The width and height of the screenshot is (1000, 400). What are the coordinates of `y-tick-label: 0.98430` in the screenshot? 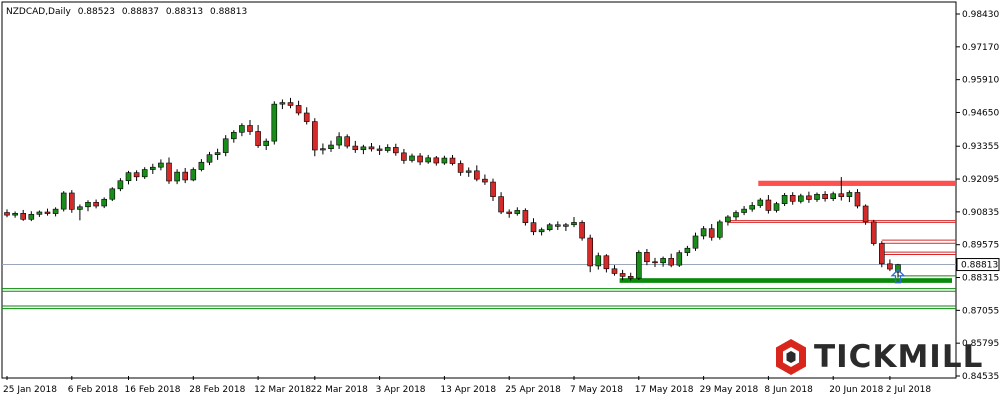 It's located at (980, 15).